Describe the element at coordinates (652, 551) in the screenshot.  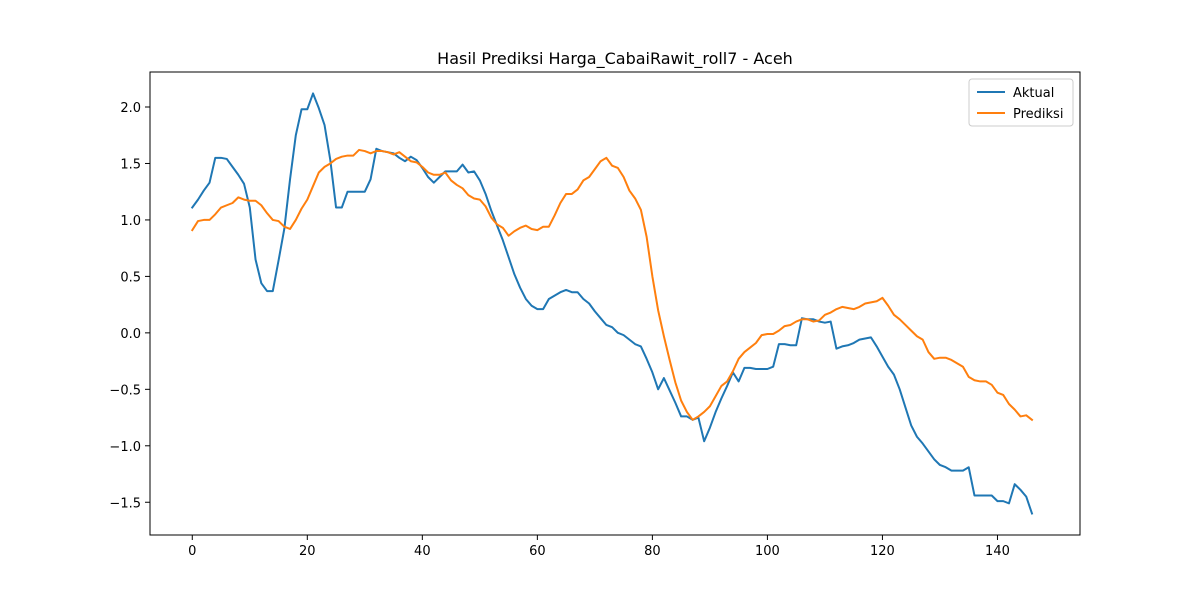
I see `x-tick-label: 80` at that location.